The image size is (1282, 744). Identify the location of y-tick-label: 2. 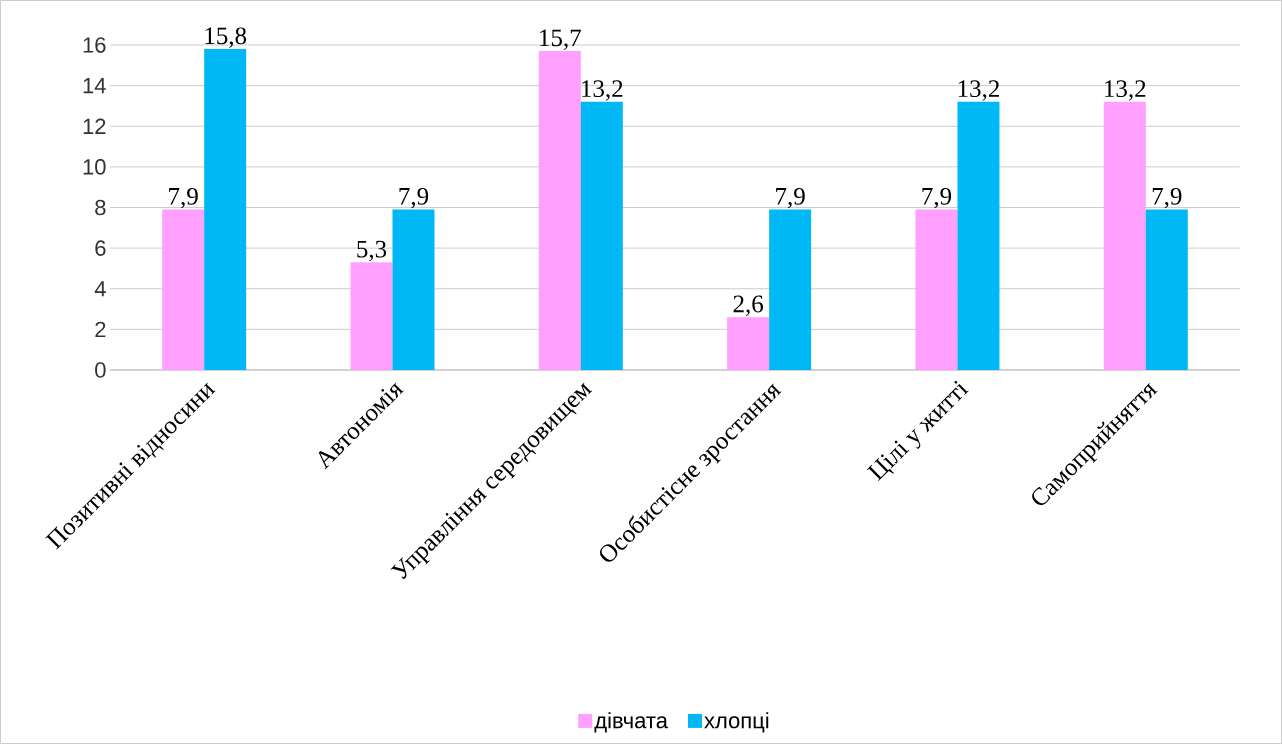
(100, 329).